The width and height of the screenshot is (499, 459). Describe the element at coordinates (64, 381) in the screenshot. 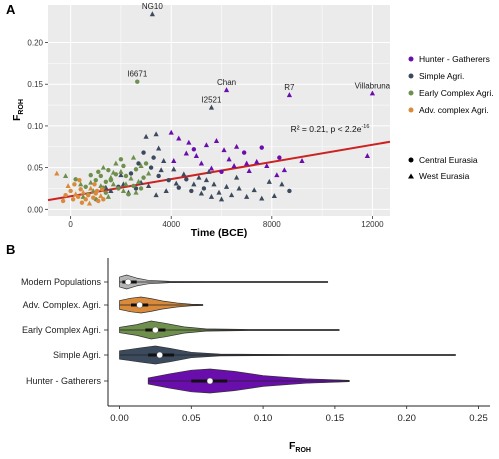

I see `category-label: Hunter - Gatherers` at that location.